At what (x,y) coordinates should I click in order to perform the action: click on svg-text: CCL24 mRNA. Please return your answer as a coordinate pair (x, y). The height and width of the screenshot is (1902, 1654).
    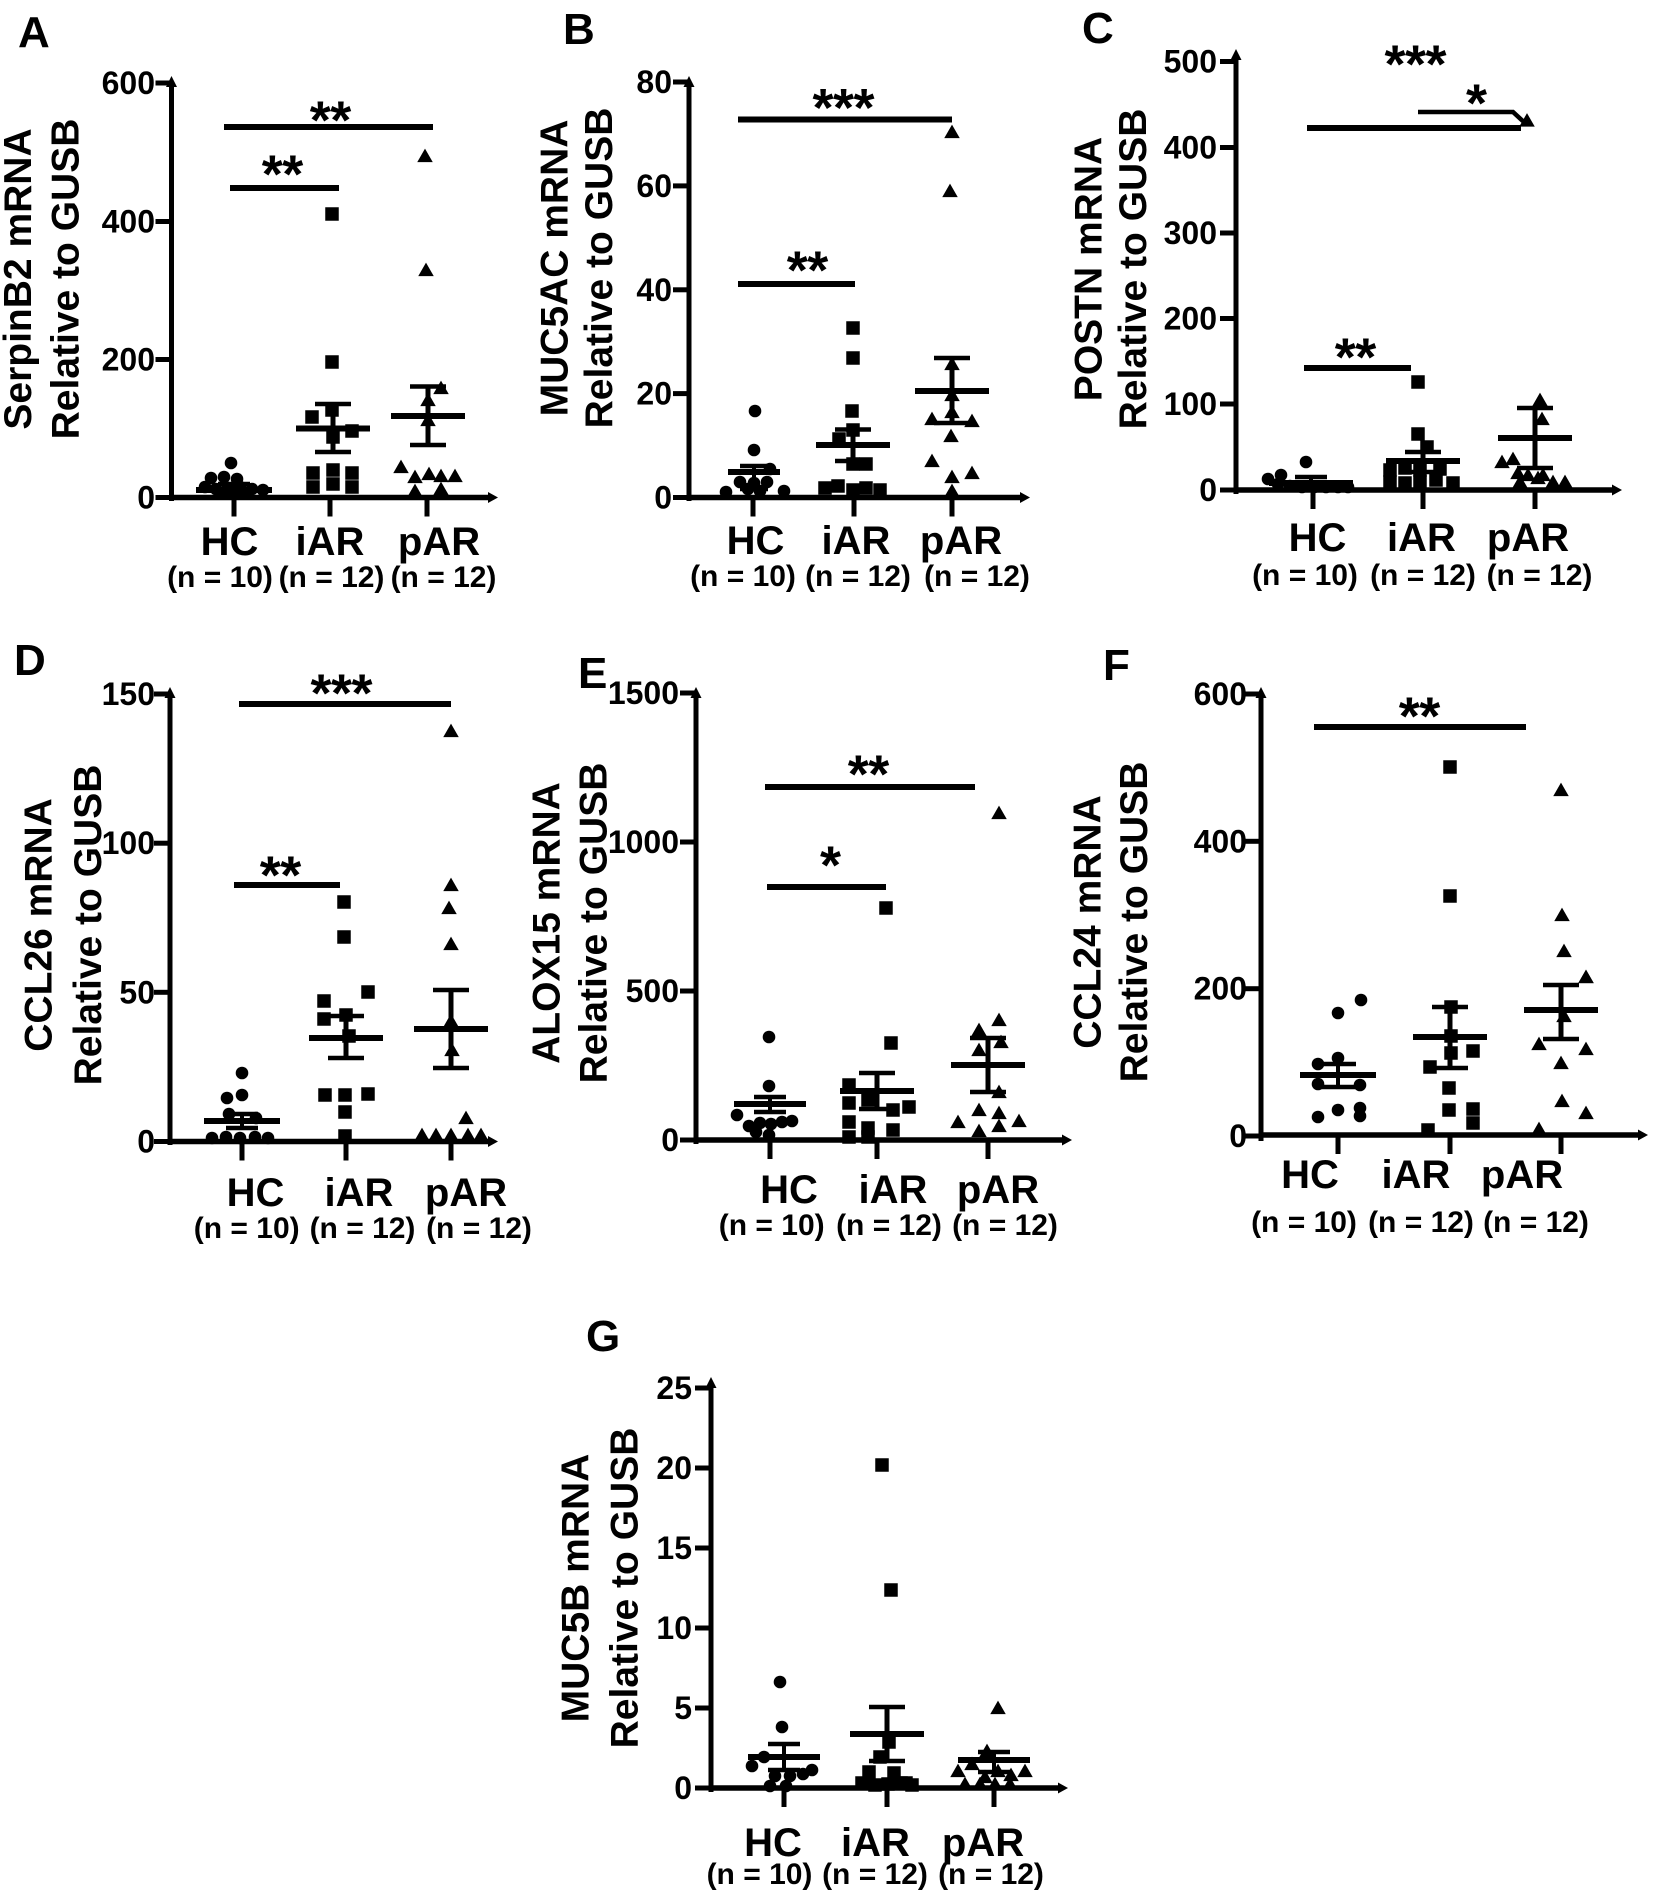
    Looking at the image, I should click on (1088, 922).